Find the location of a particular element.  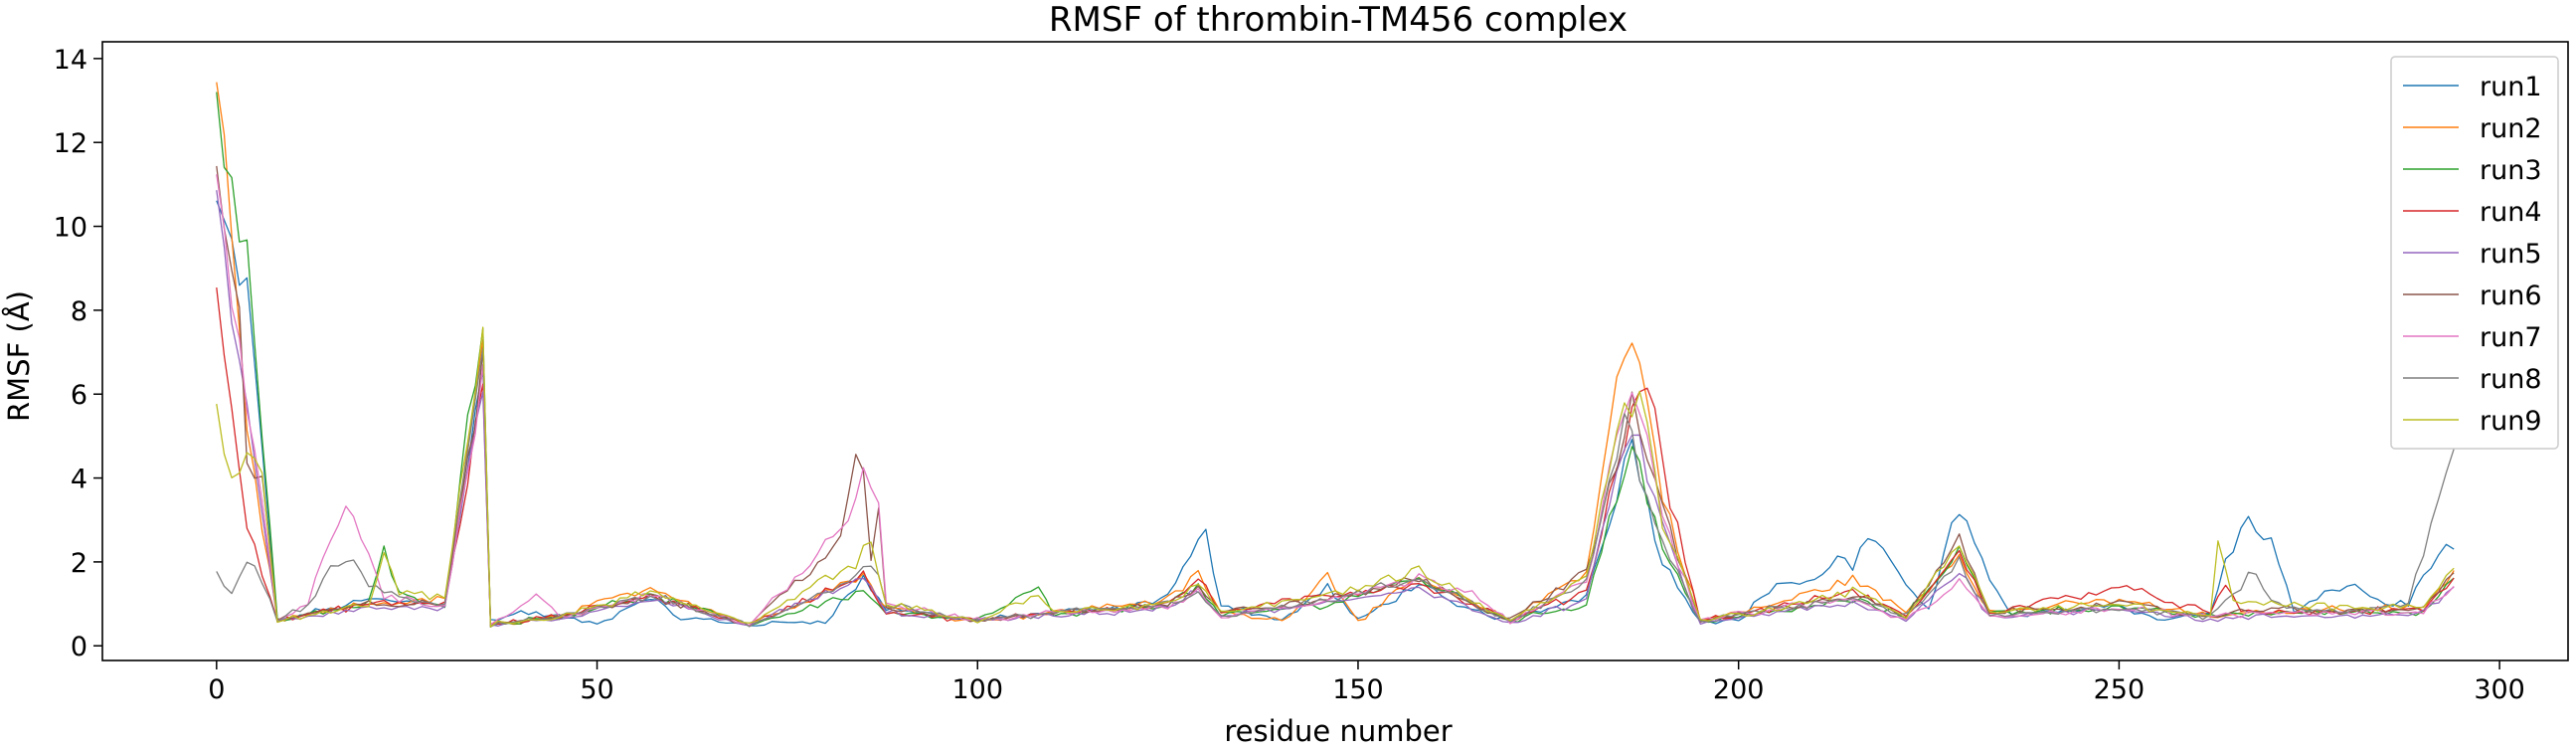

legend-label-run3: run3 is located at coordinates (2511, 171).